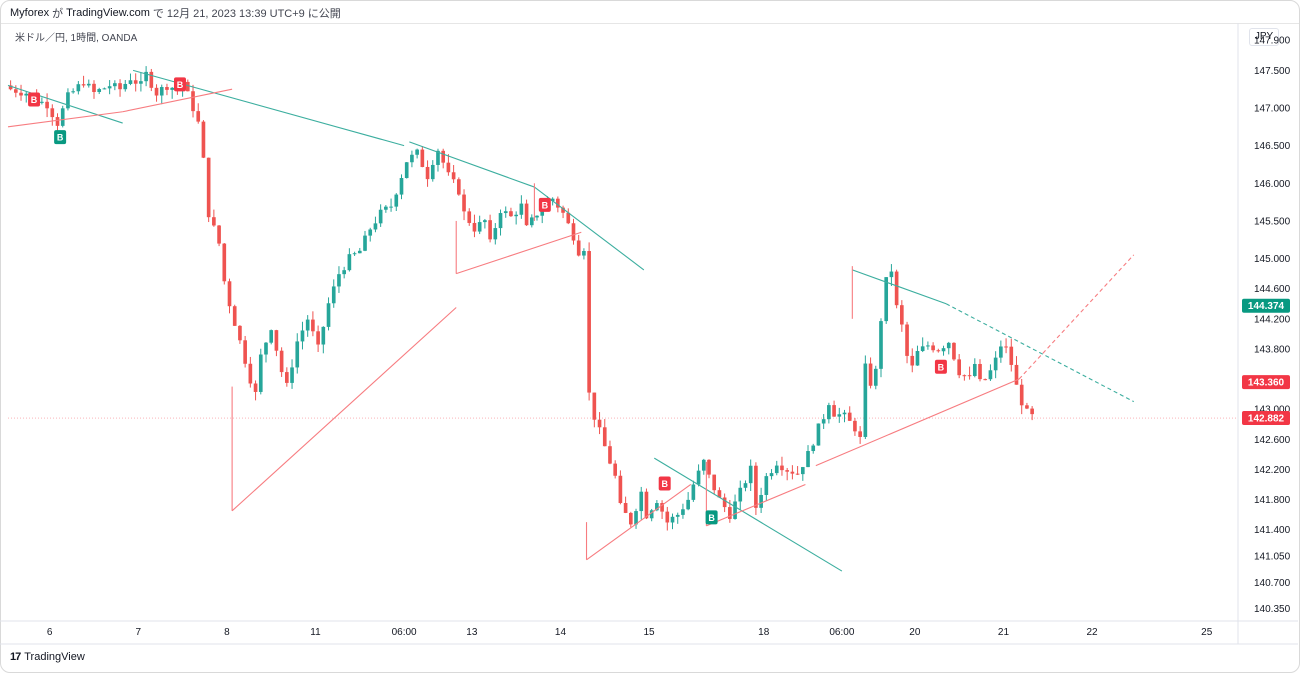  I want to click on publisher-name: Myforex, so click(30, 13).